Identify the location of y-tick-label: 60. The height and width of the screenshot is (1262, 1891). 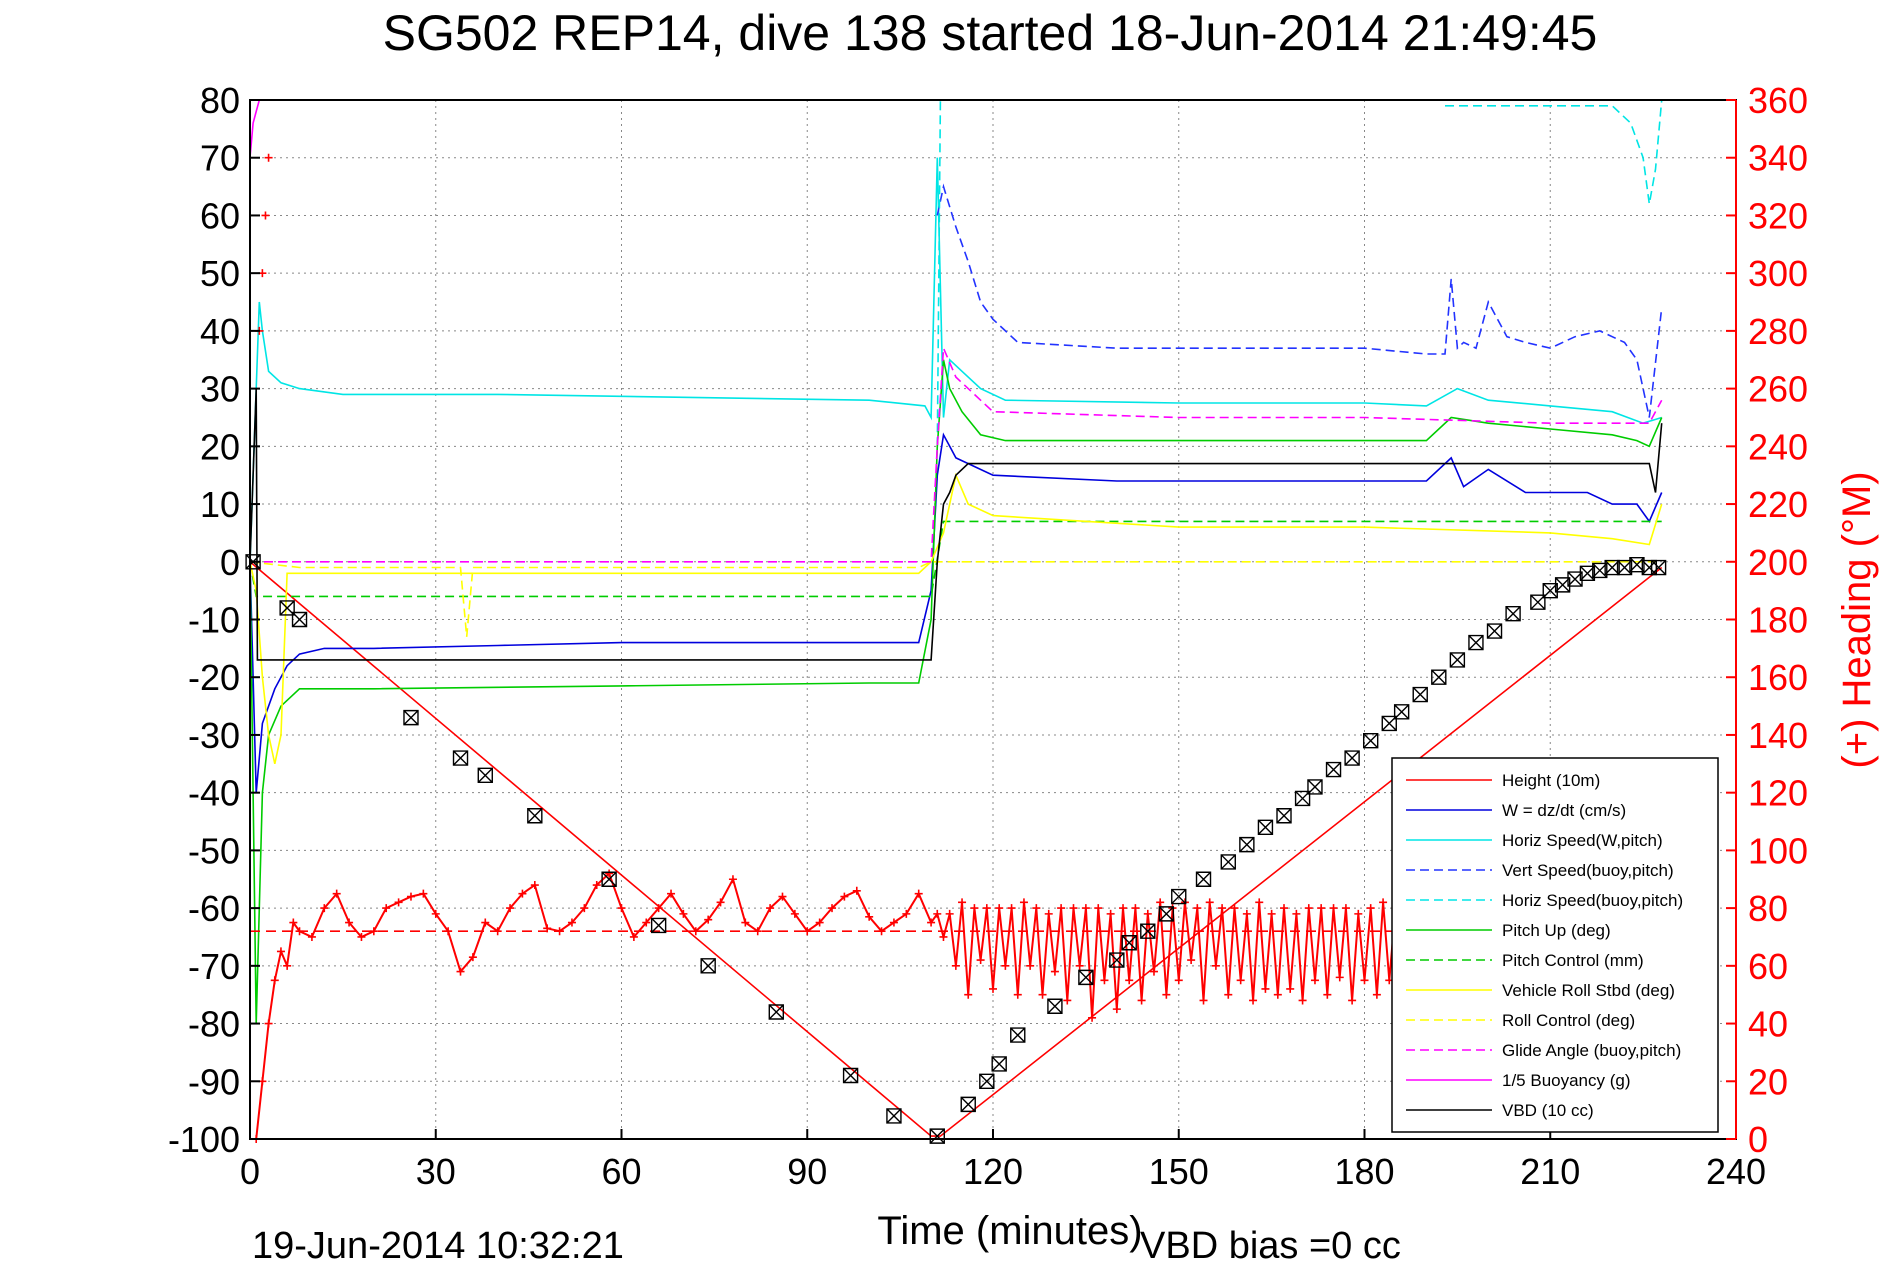
(220, 215).